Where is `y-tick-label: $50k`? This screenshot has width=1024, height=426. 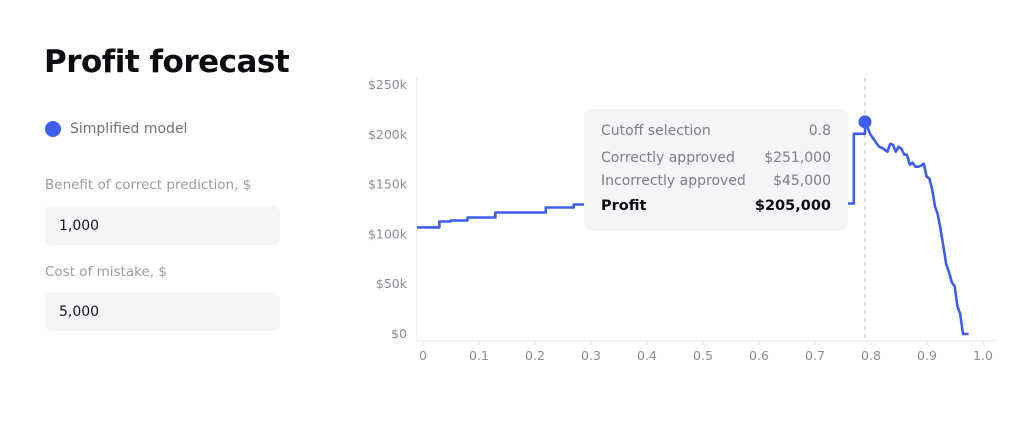
y-tick-label: $50k is located at coordinates (392, 283).